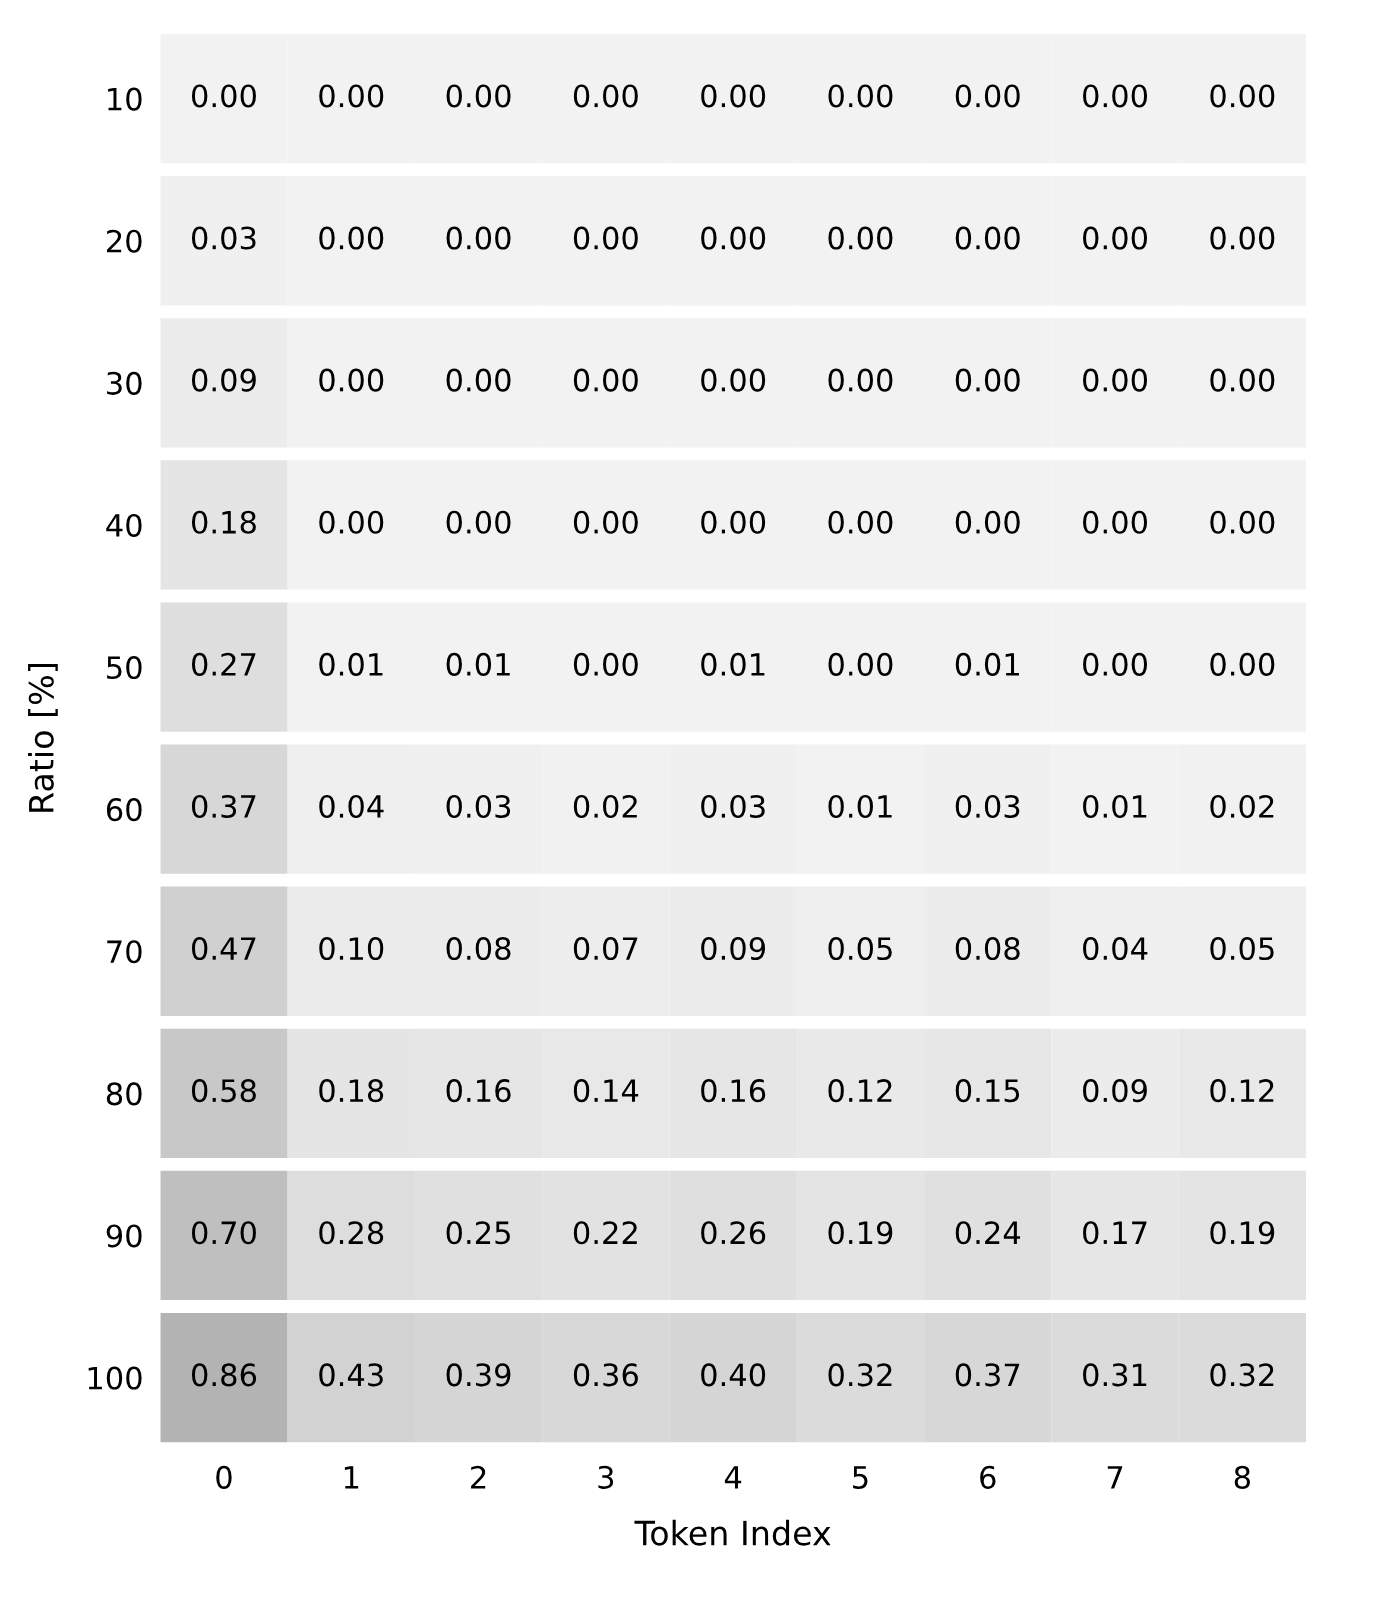 The width and height of the screenshot is (1382, 1624). I want to click on data-label: 0.08, so click(478, 949).